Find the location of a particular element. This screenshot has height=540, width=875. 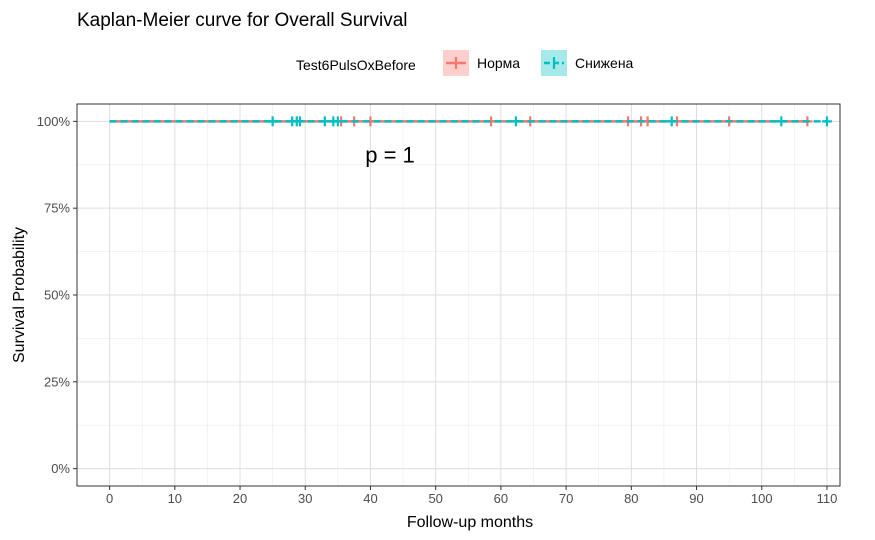

y-axis: 0% 25% 50% 75% 100% is located at coordinates (57, 295).